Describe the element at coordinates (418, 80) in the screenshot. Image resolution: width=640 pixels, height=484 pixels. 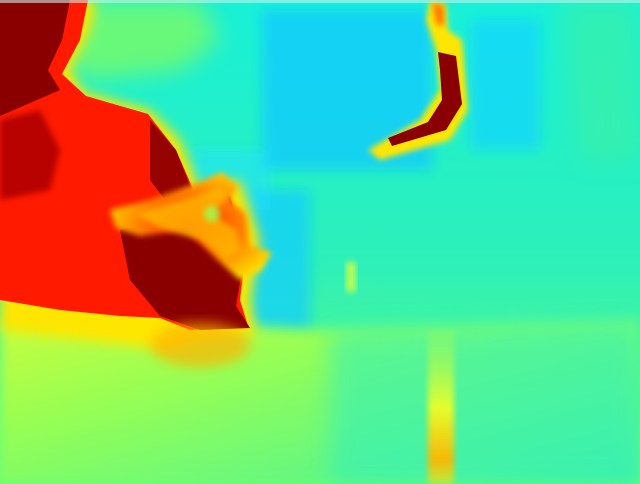
I see `boomerang-object` at that location.